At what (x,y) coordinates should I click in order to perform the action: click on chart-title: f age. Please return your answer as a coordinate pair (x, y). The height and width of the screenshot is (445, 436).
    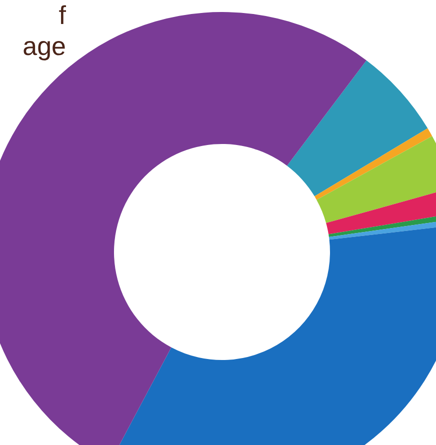
    Looking at the image, I should click on (44, 31).